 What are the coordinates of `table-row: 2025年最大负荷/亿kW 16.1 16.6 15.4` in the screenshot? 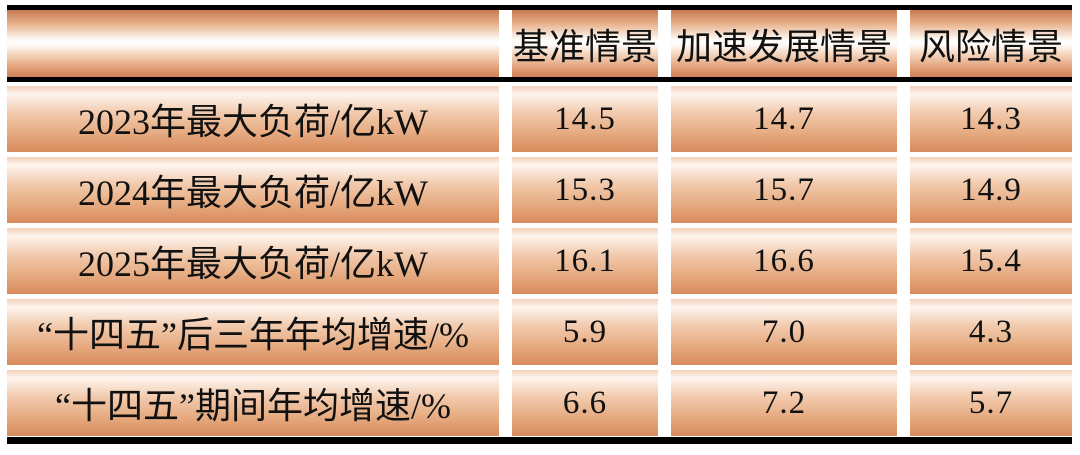 It's located at (539, 261).